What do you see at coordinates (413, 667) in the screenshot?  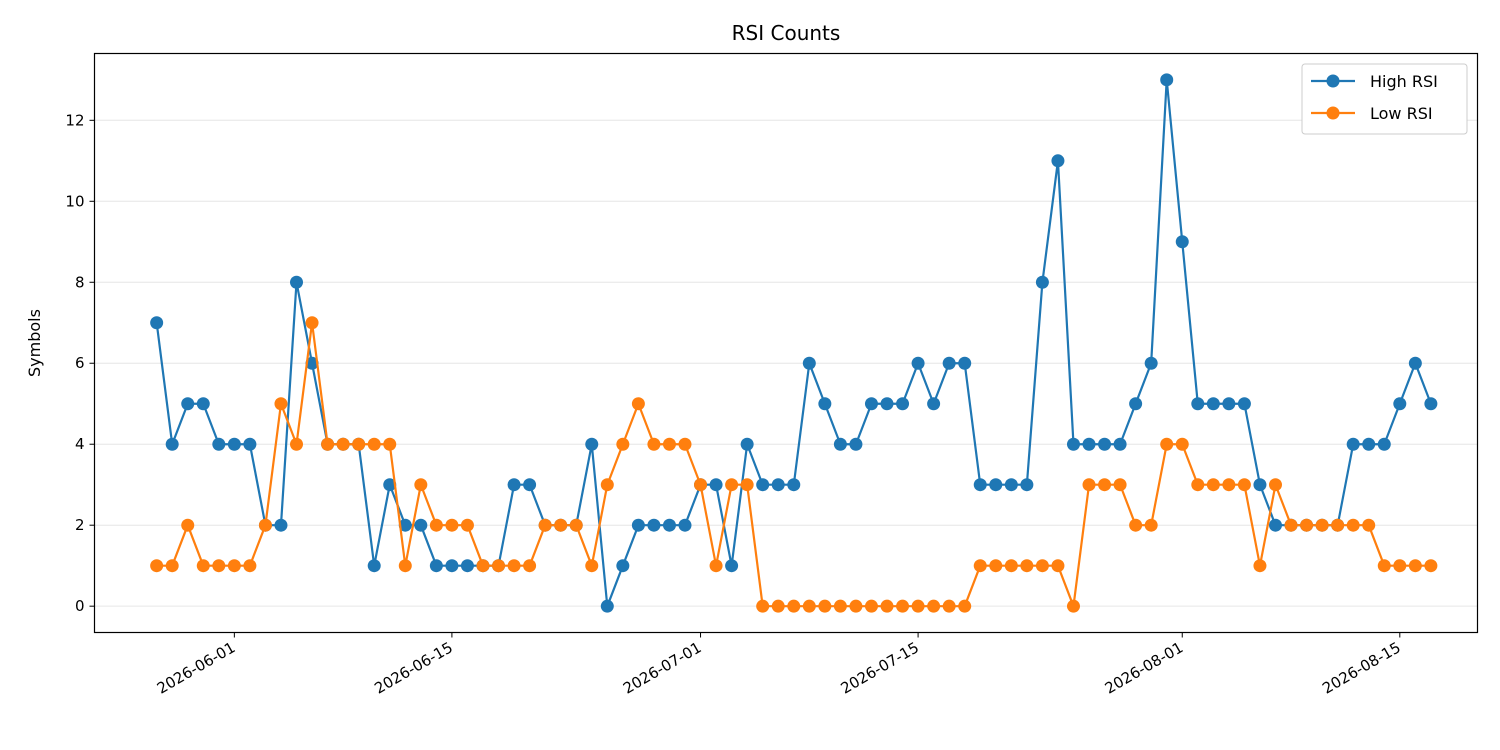 I see `x-tick-label: 2026-06-15` at bounding box center [413, 667].